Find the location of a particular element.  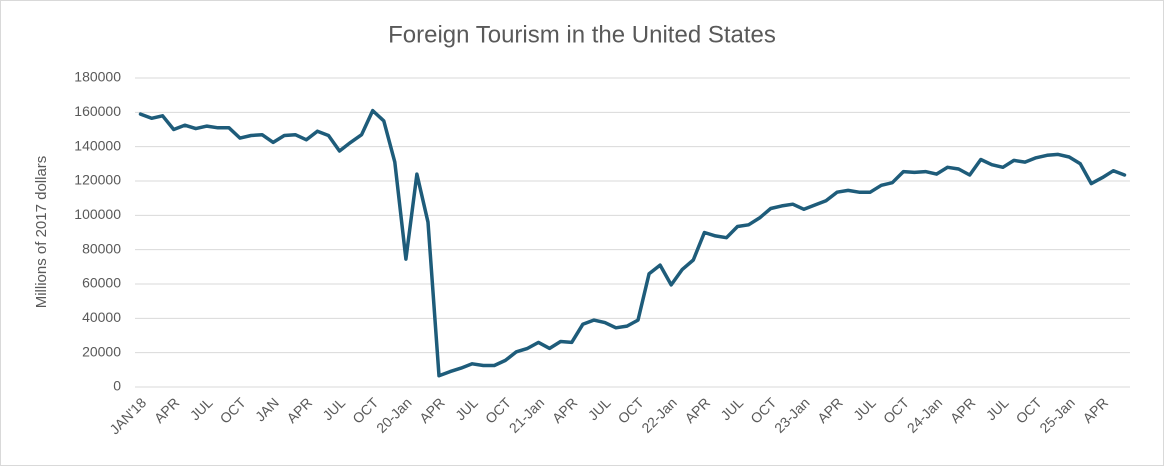

y-tick-label: 120000 is located at coordinates (97, 180).